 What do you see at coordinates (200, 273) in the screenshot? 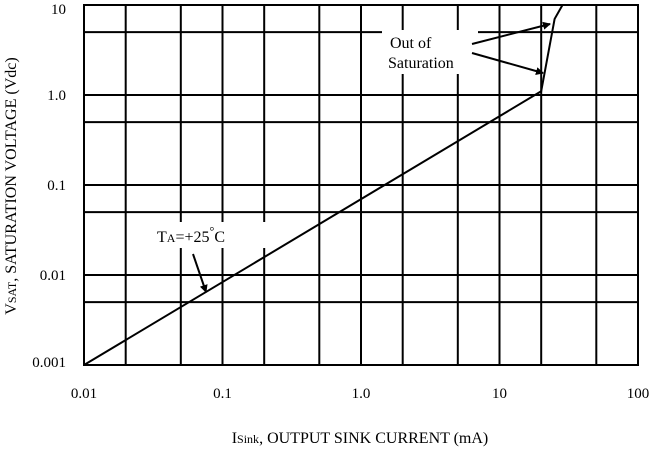
I see `temp-annotation-arrow` at bounding box center [200, 273].